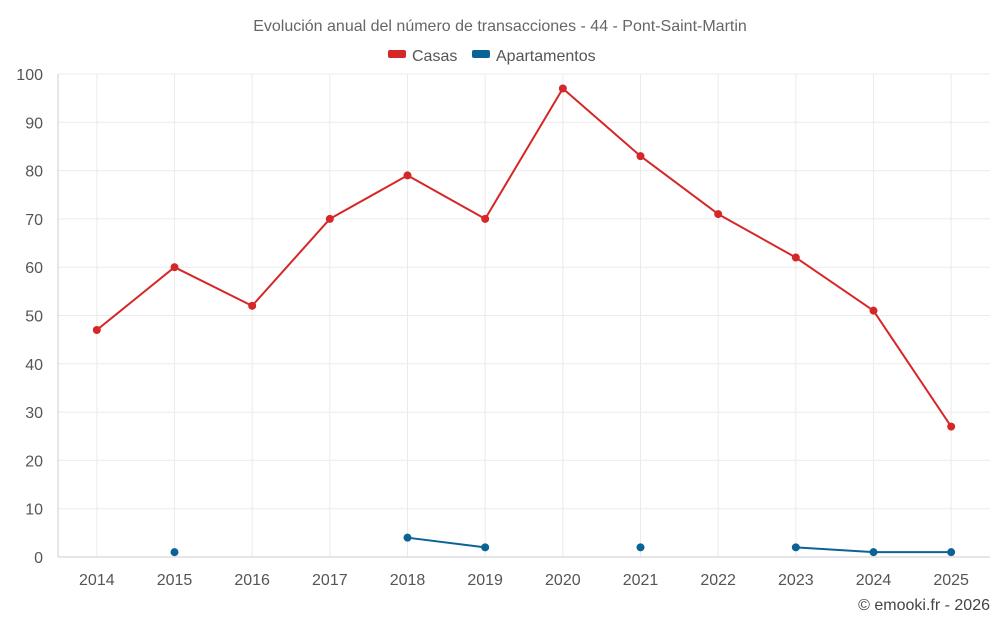  What do you see at coordinates (34, 461) in the screenshot?
I see `y-tick-label: 20` at bounding box center [34, 461].